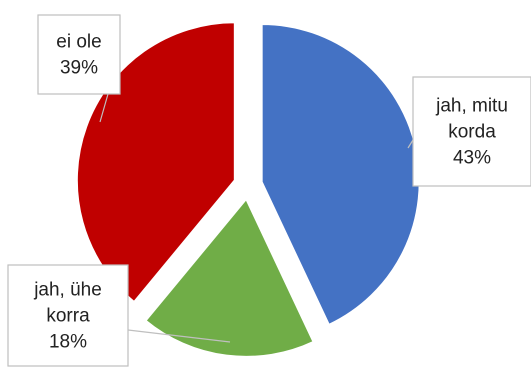 The height and width of the screenshot is (367, 531). What do you see at coordinates (471, 106) in the screenshot?
I see `data-label-line: jah, mitu` at bounding box center [471, 106].